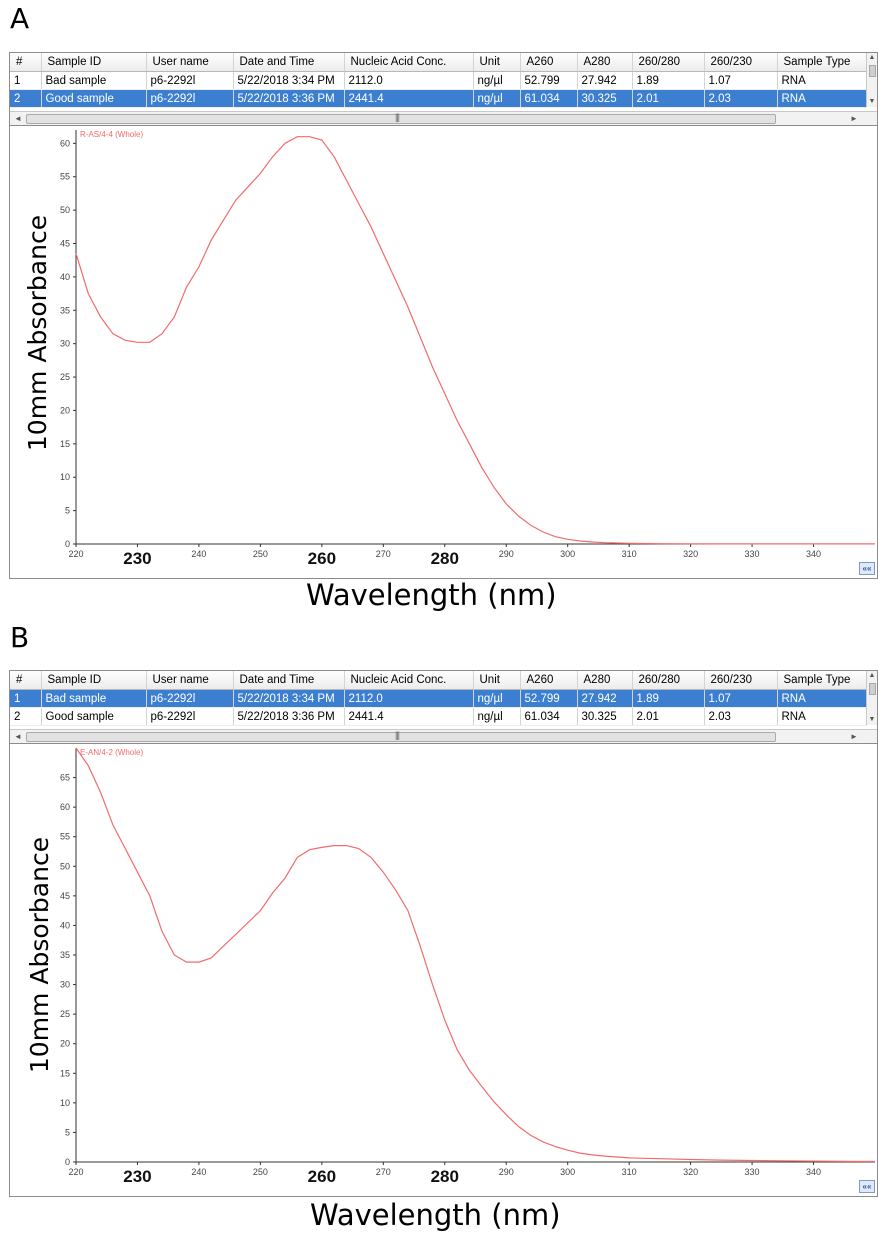  What do you see at coordinates (668, 81) in the screenshot?
I see `cell-ratio-260-280: 1.89` at bounding box center [668, 81].